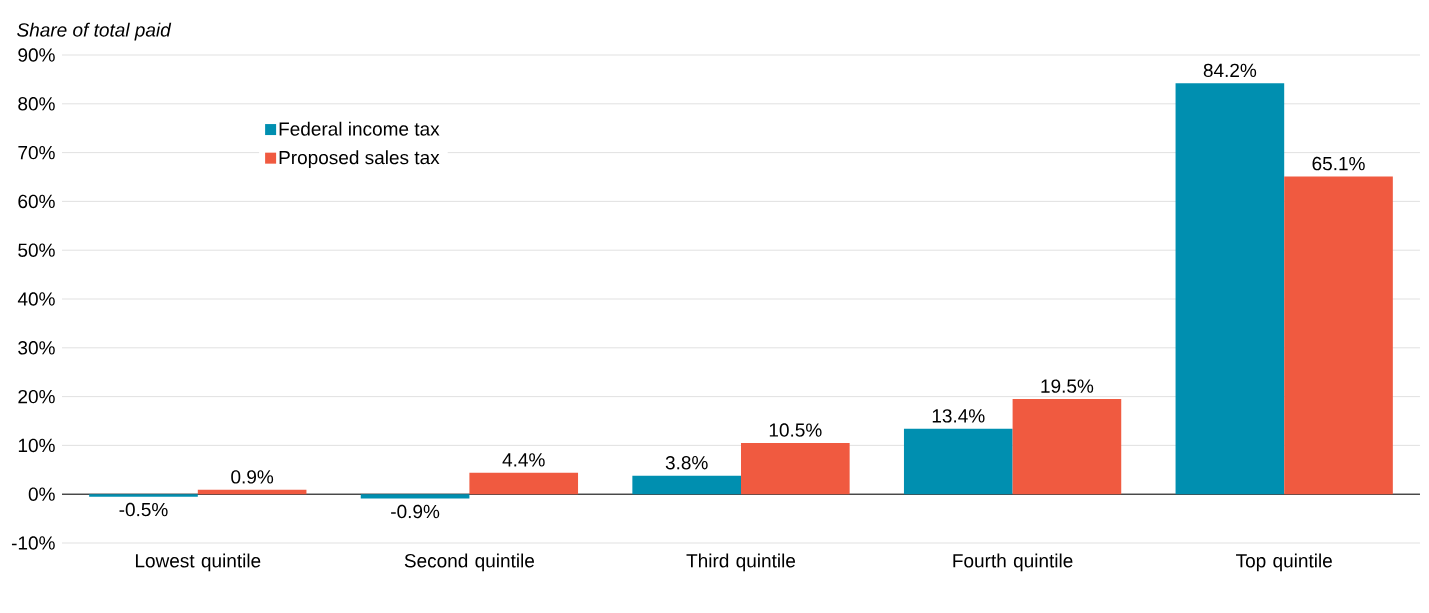  I want to click on y-tick-label: -10%, so click(33, 543).